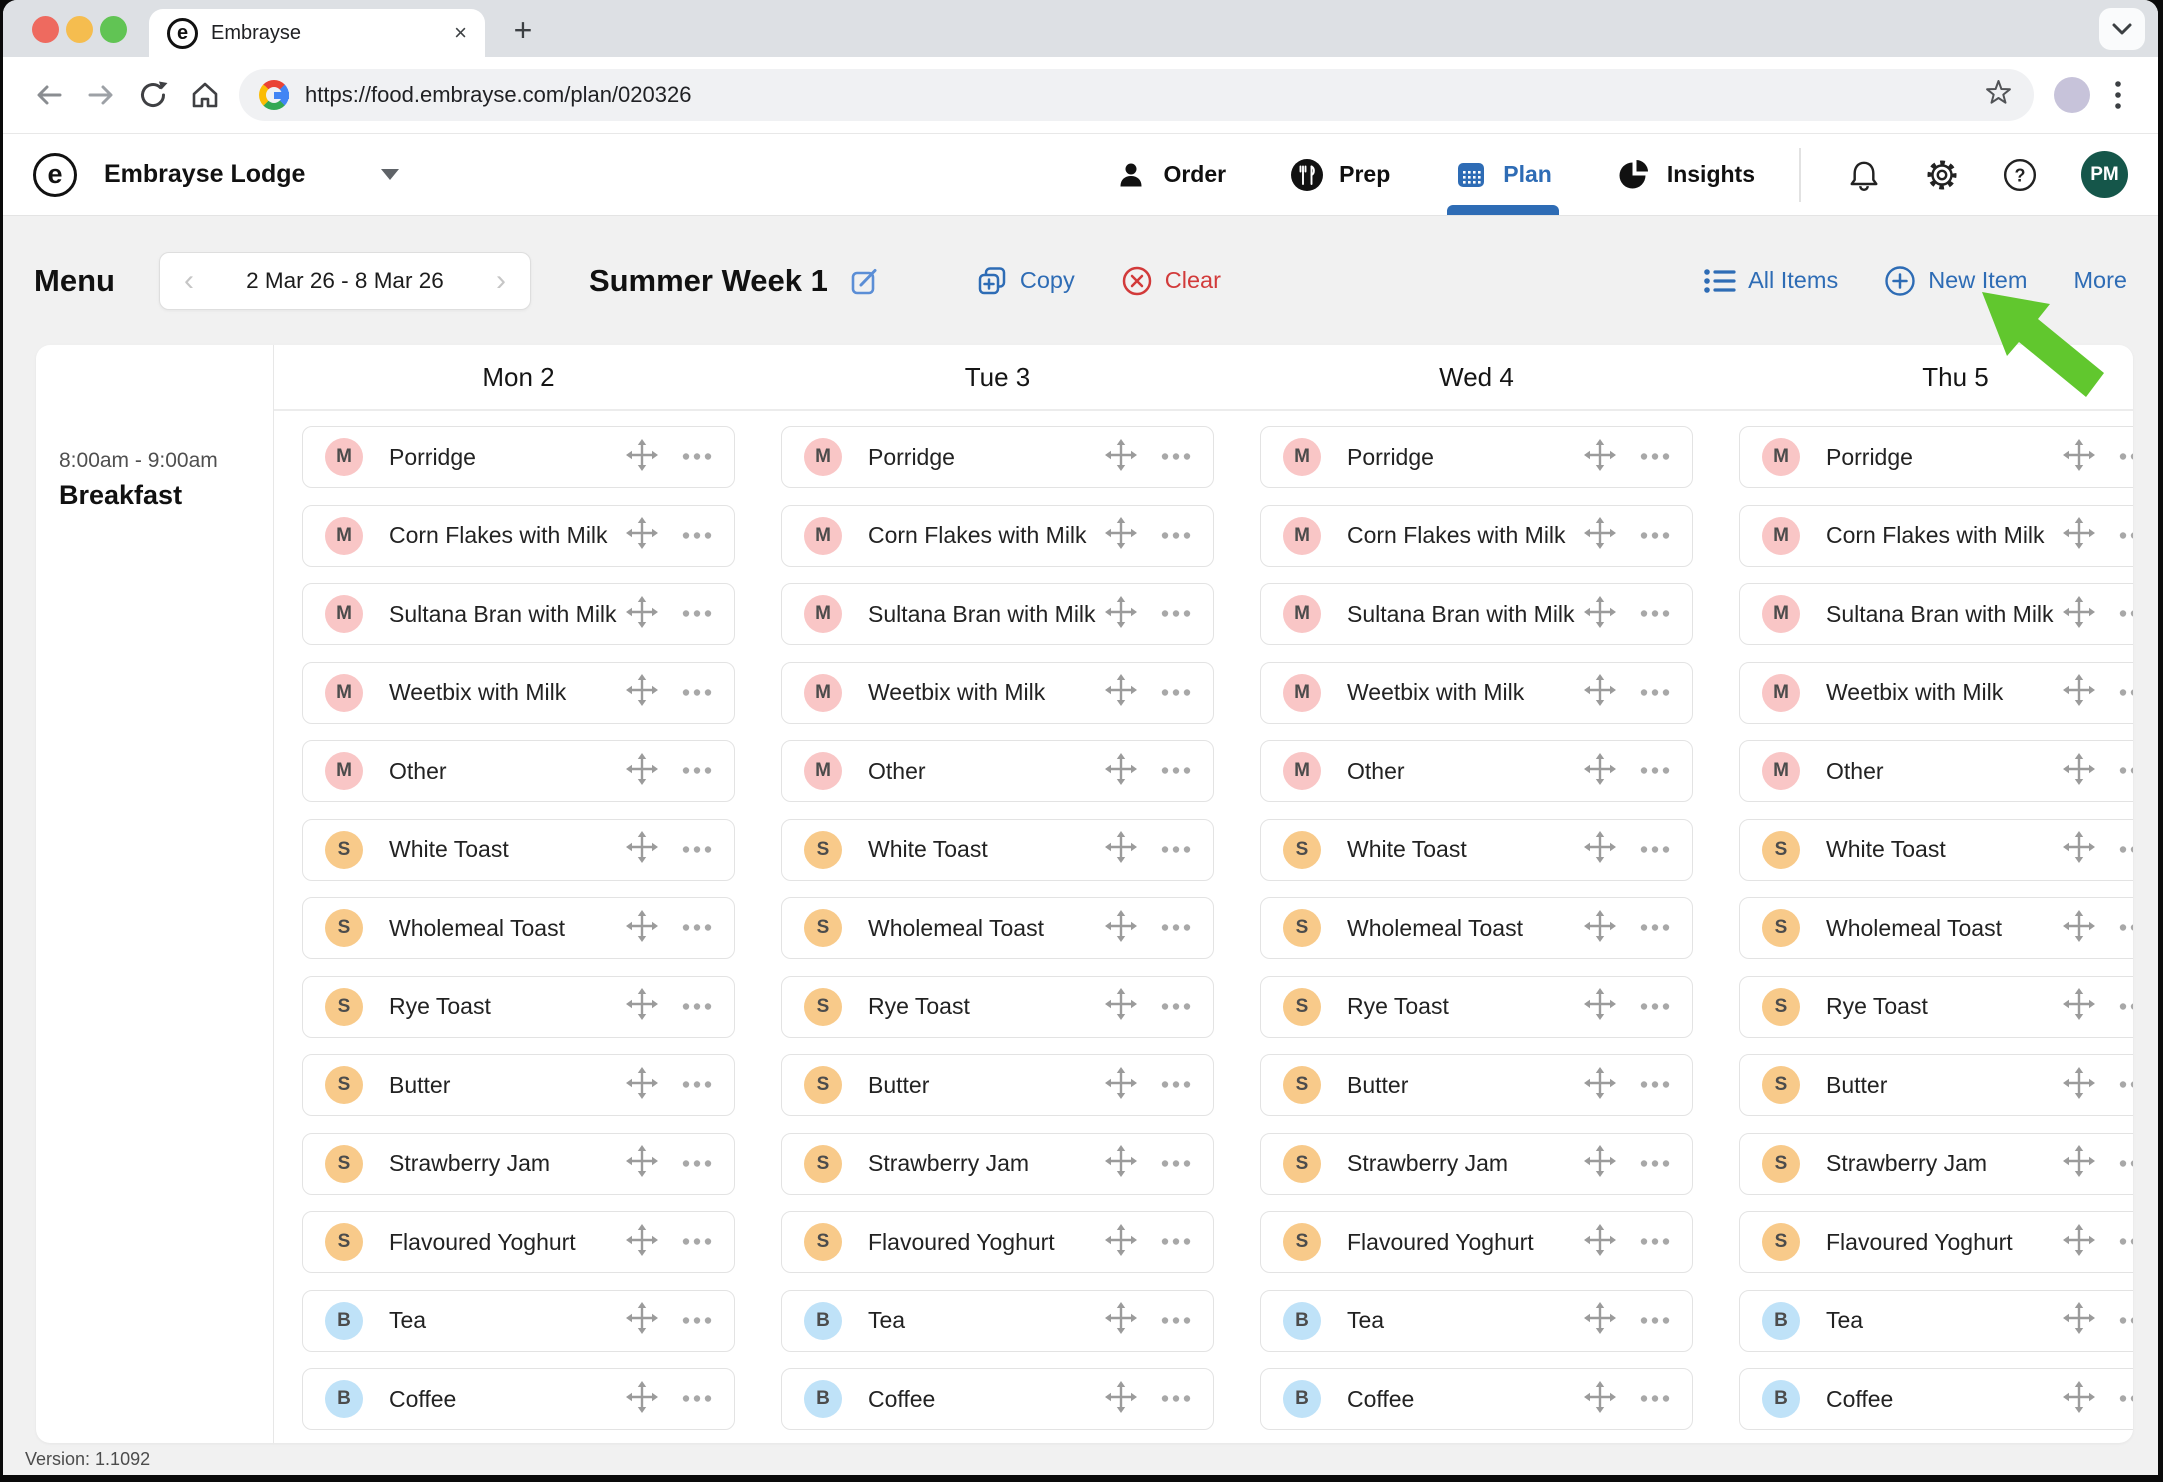  What do you see at coordinates (317, 33) in the screenshot?
I see `browser-tab: e Embrayse ×` at bounding box center [317, 33].